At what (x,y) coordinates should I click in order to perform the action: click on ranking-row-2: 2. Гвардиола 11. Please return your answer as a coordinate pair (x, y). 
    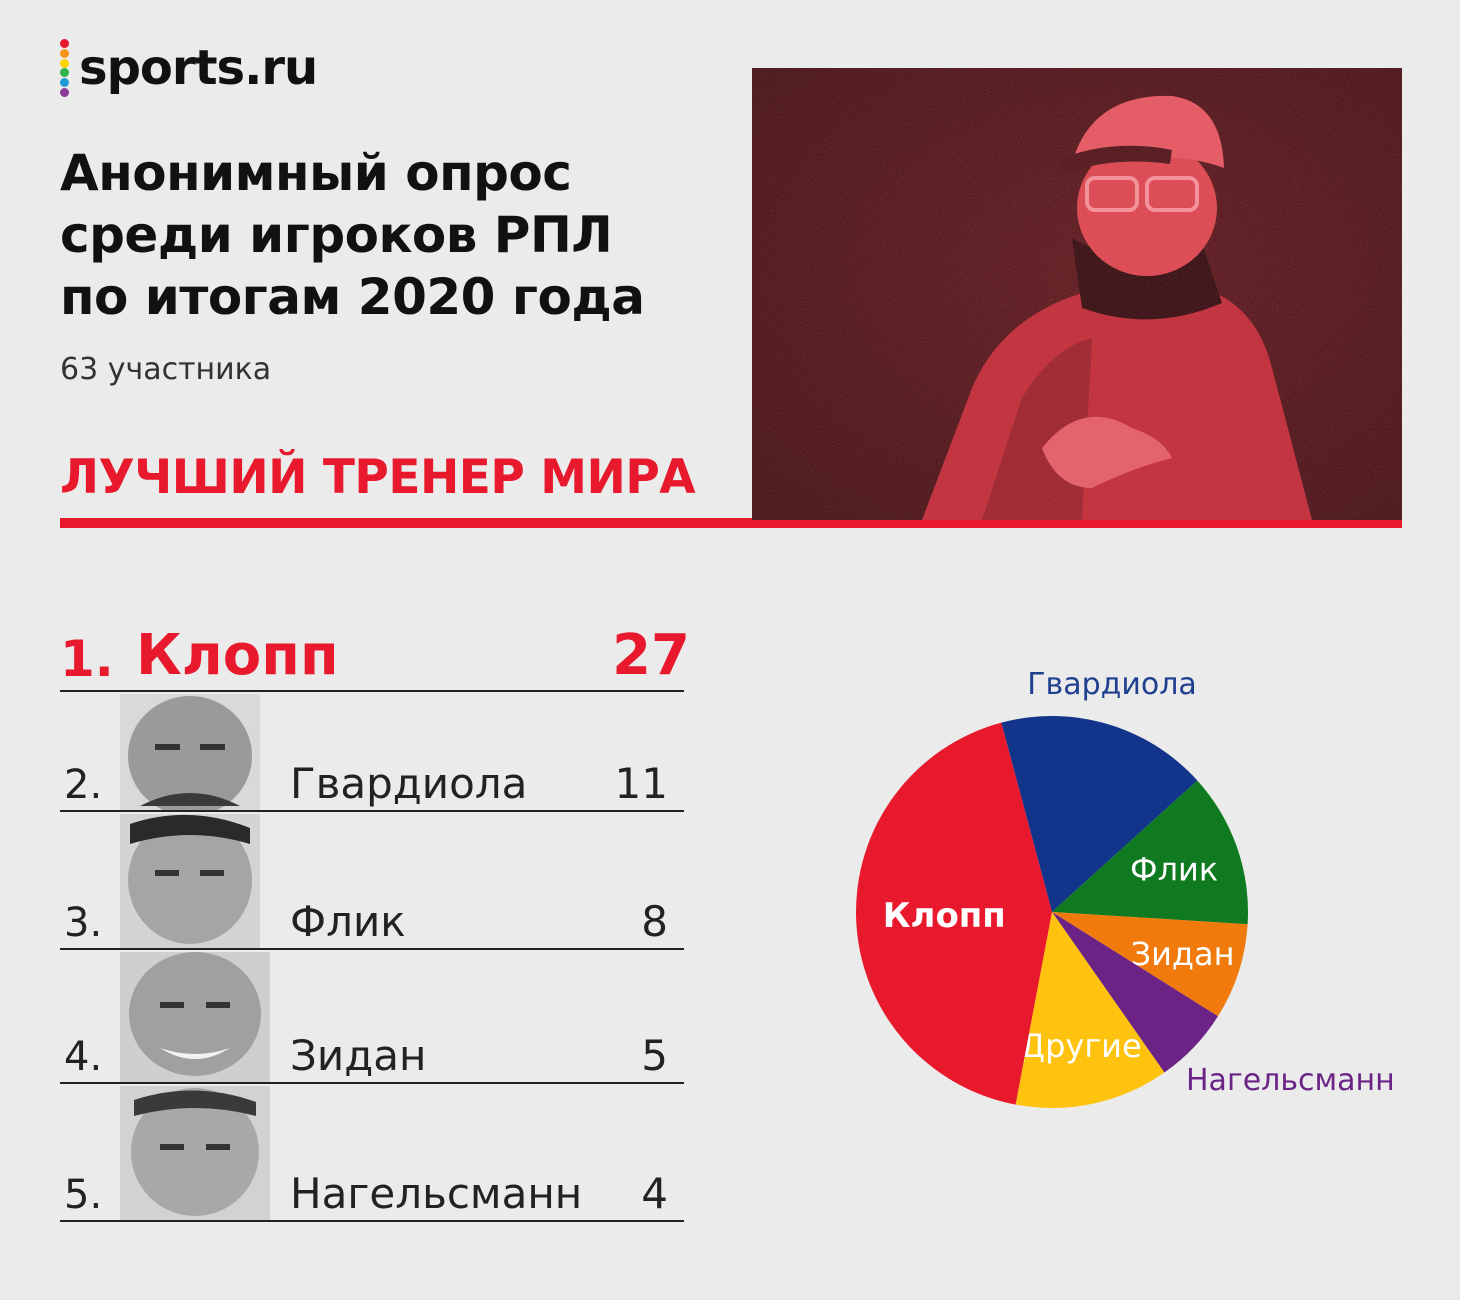
    Looking at the image, I should click on (372, 752).